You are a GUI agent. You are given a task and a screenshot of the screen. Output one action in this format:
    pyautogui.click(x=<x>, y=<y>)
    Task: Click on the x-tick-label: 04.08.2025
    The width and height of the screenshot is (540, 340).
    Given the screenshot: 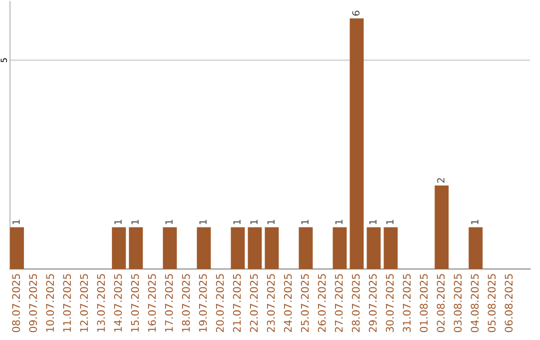 What is the action you would take?
    pyautogui.click(x=474, y=303)
    